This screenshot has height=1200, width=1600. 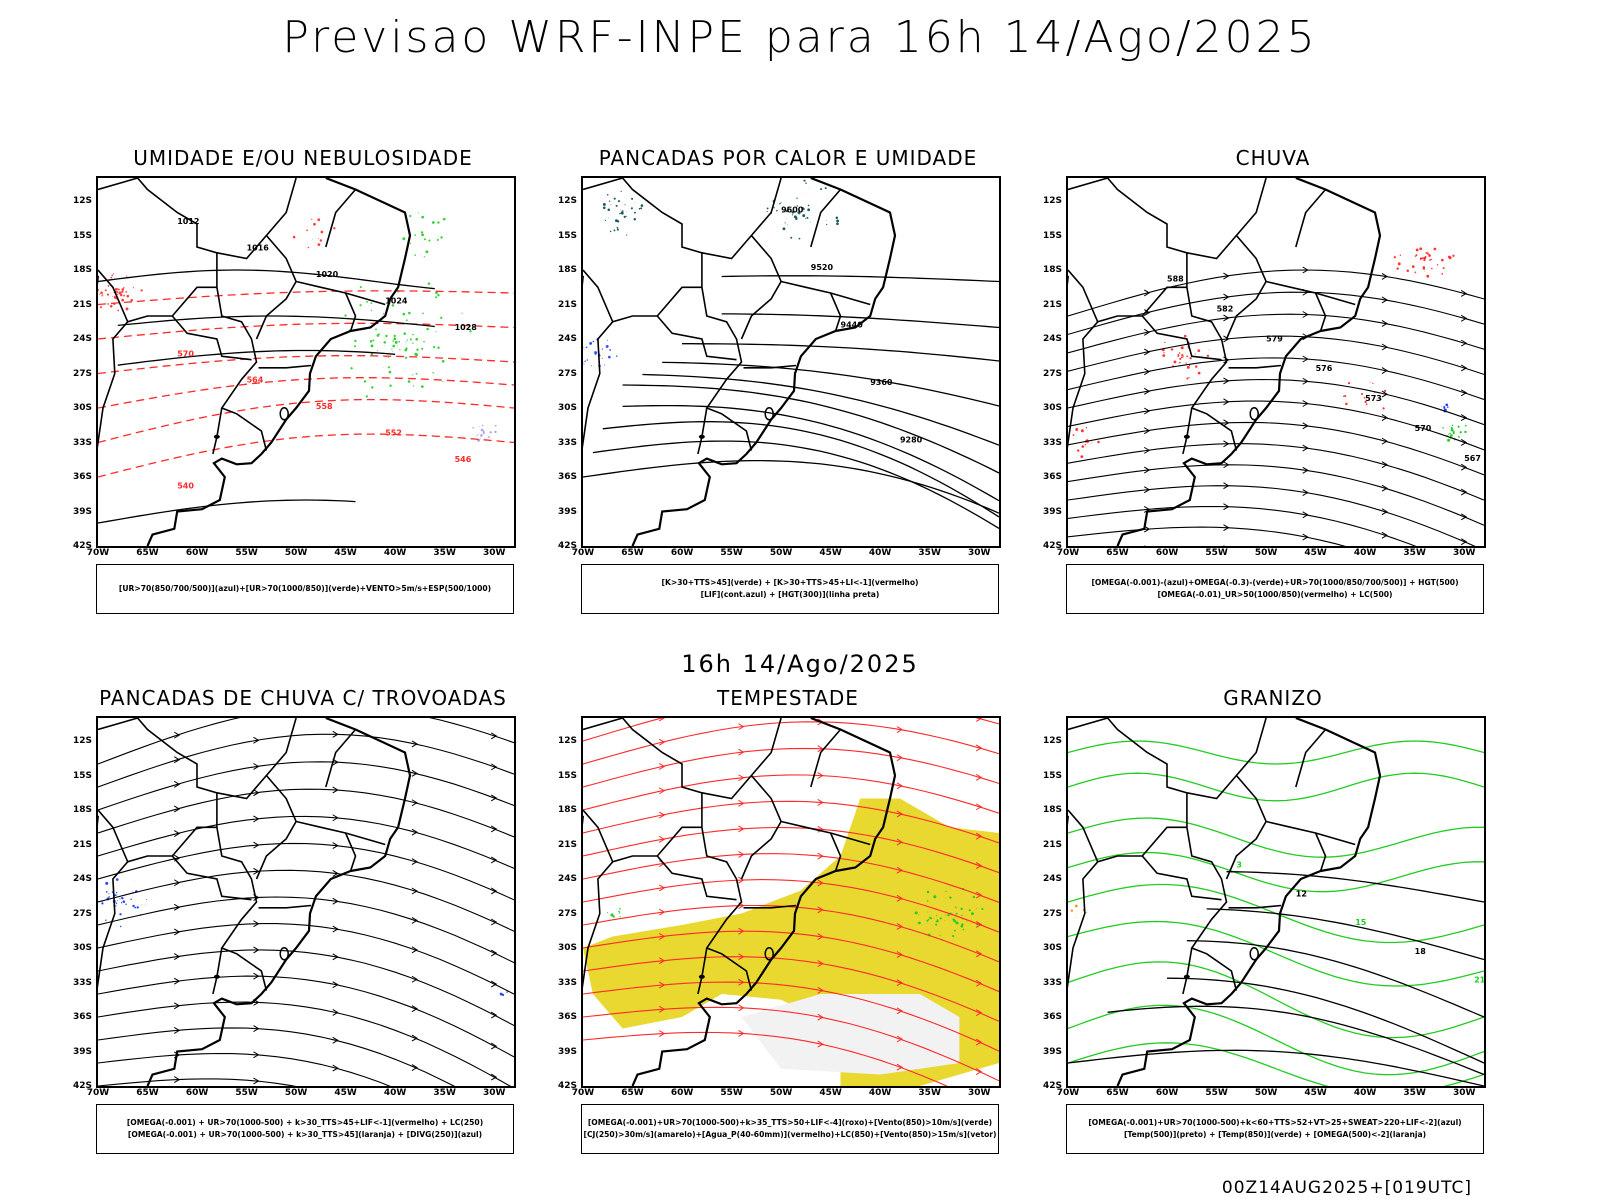 What do you see at coordinates (463, 459) in the screenshot?
I see `contour-label: 546` at bounding box center [463, 459].